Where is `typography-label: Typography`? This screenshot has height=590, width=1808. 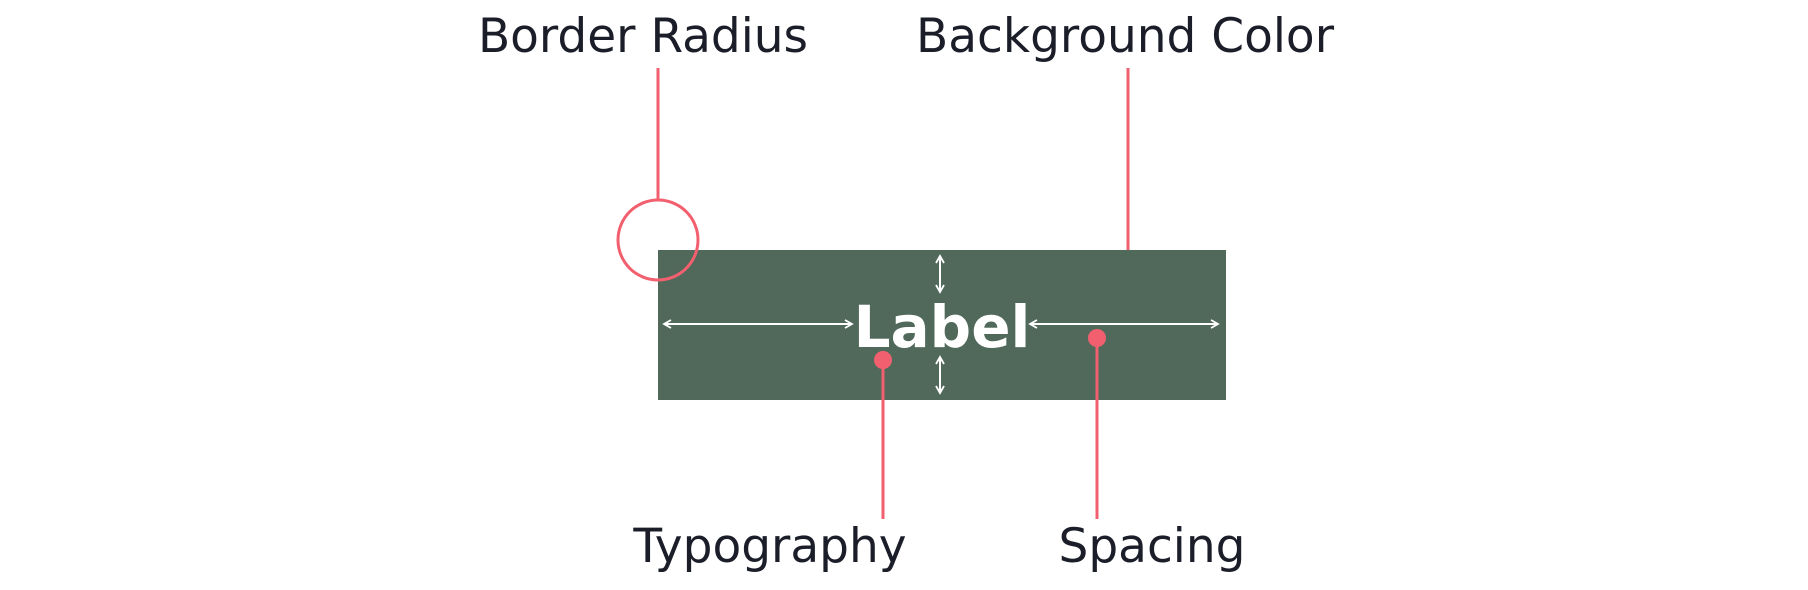 typography-label: Typography is located at coordinates (769, 546).